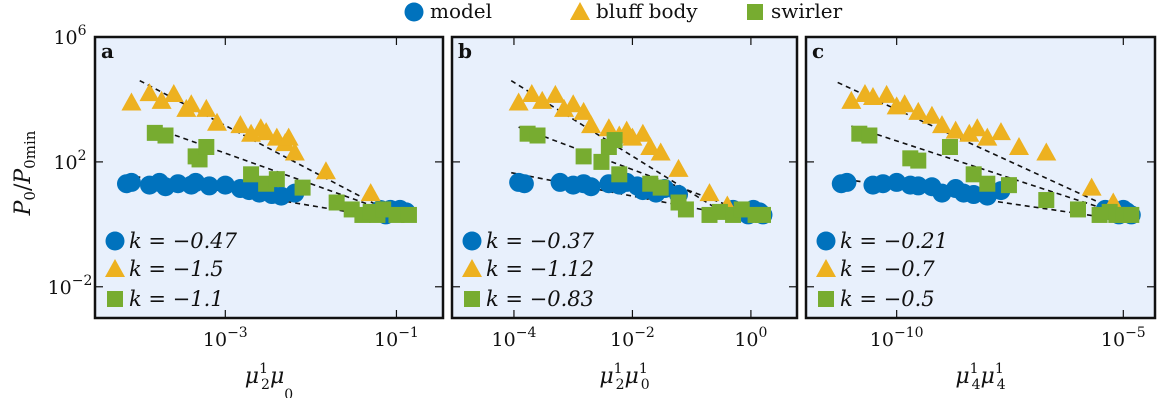 The width and height of the screenshot is (1166, 398). Describe the element at coordinates (993, 172) in the screenshot. I see `fit-line-swirler` at that location.